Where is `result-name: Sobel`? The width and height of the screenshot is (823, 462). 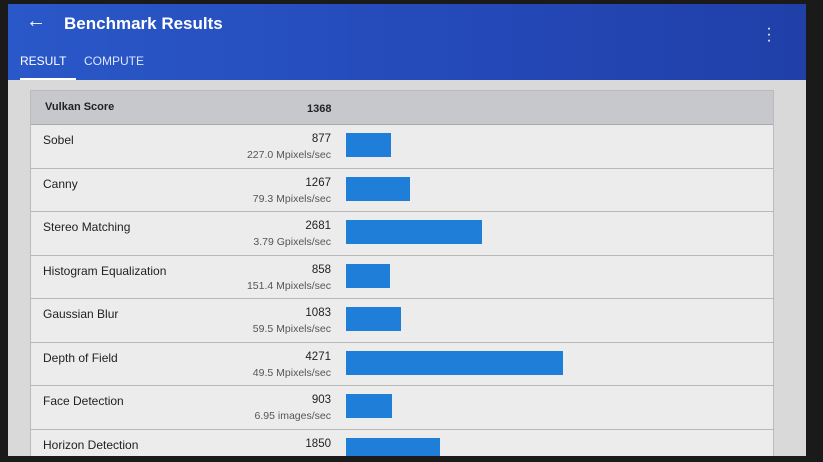
result-name: Sobel is located at coordinates (58, 140).